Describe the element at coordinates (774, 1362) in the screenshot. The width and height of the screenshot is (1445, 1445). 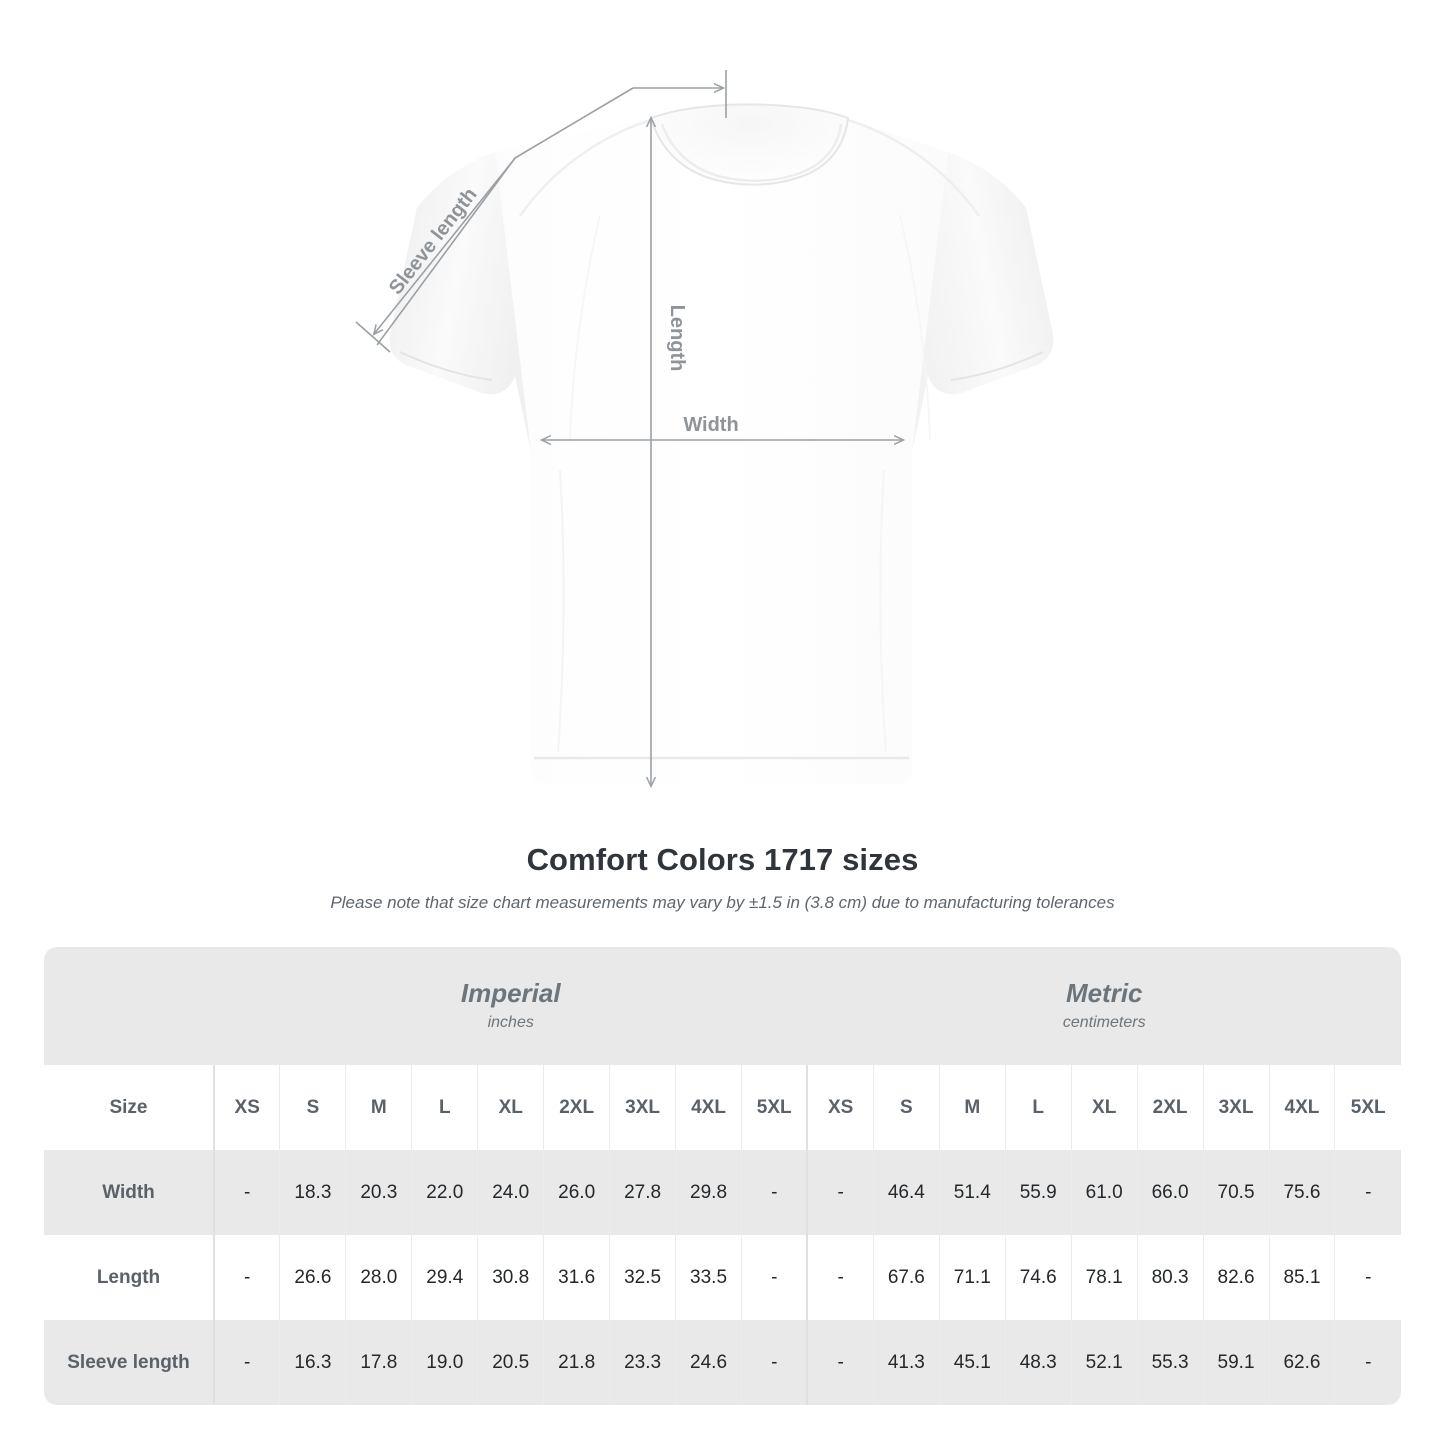
I see `cell-sleeve-length-imperial-5xl: -` at that location.